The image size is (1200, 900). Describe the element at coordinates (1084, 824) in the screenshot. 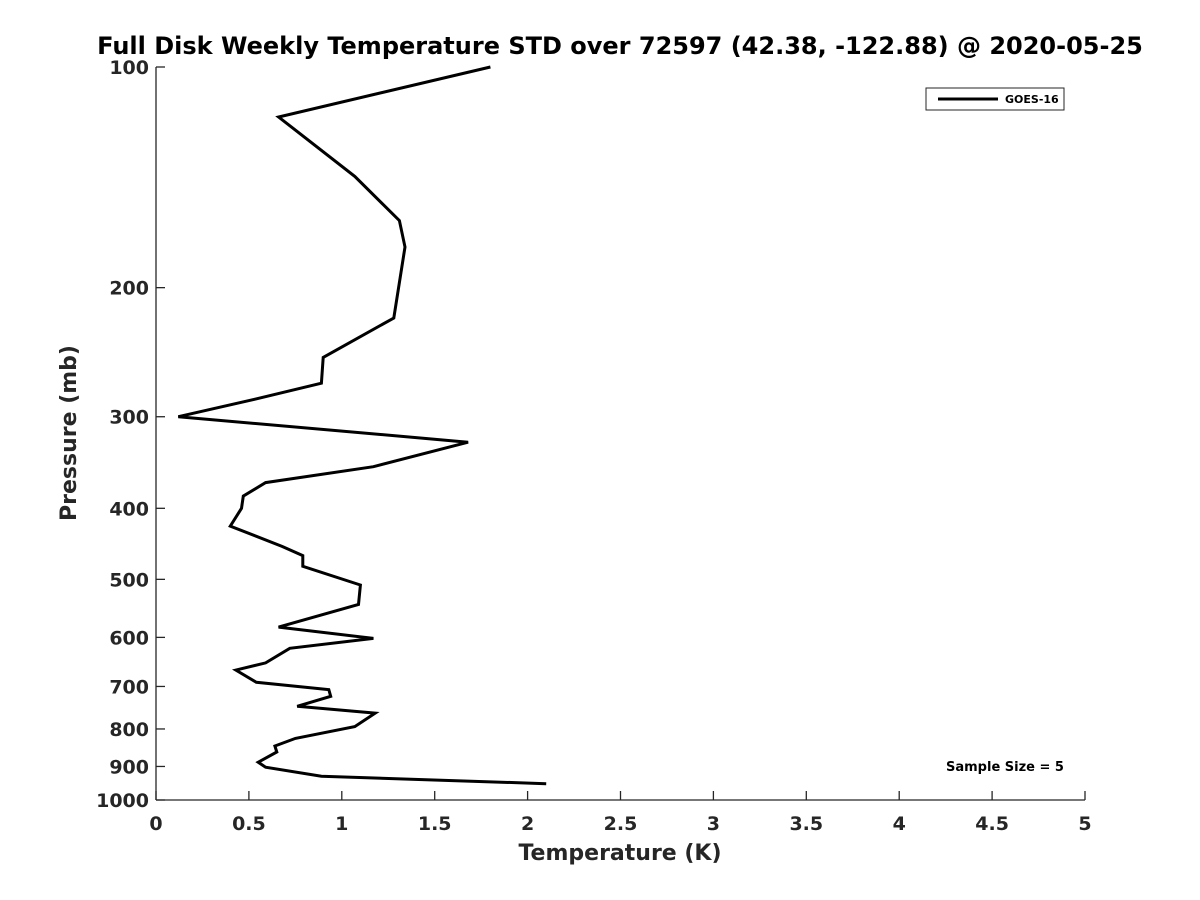

I see `x-tick-label: 5` at that location.